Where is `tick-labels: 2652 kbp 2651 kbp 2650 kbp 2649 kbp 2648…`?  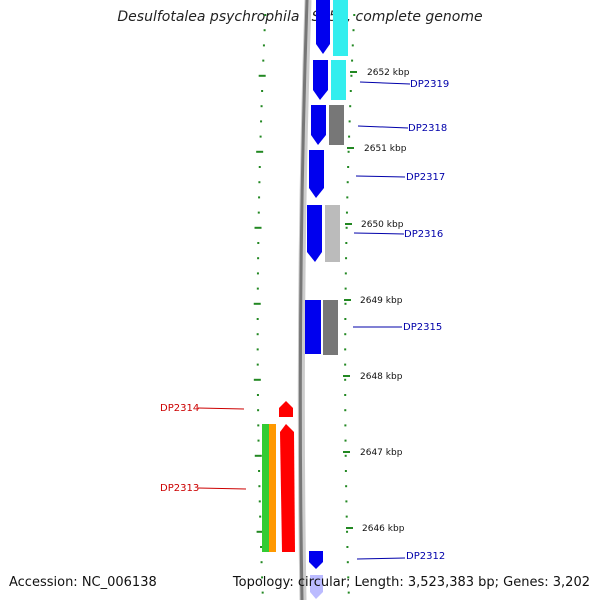 tick-labels: 2652 kbp 2651 kbp 2650 kbp 2649 kbp 2648… is located at coordinates (376, 301).